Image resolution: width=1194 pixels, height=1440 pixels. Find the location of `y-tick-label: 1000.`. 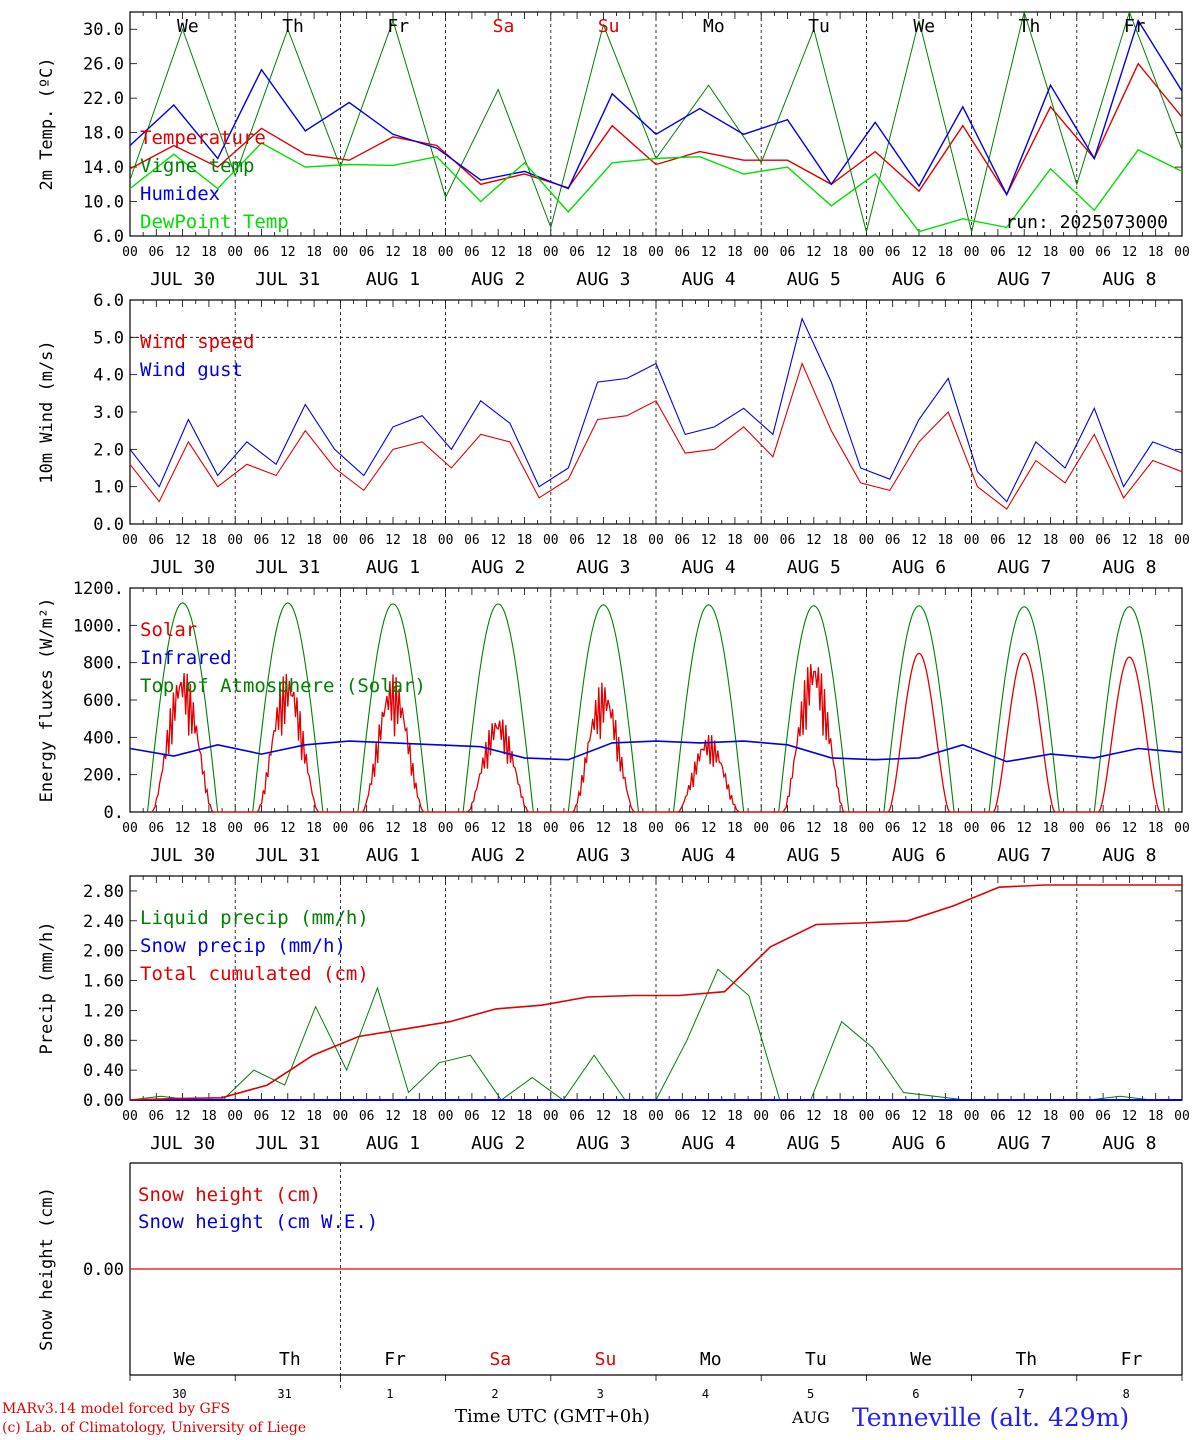

y-tick-label: 1000. is located at coordinates (98, 626).